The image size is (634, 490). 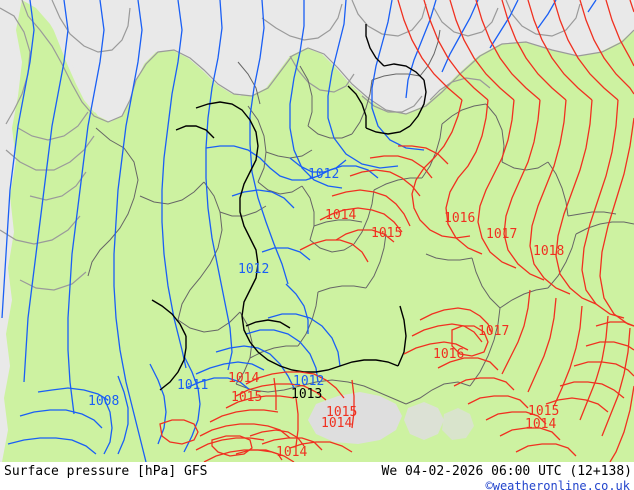 I want to click on isobar-label: 1011, so click(x=193, y=385).